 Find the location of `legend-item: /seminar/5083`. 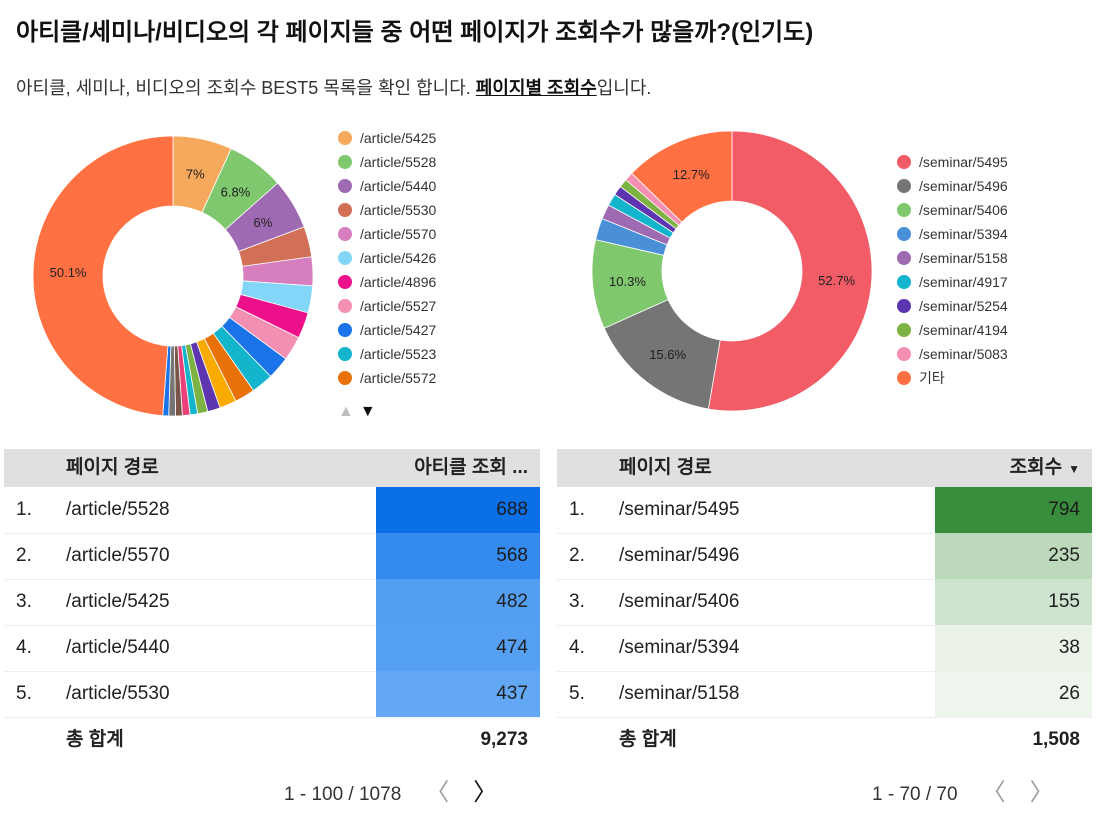

legend-item: /seminar/5083 is located at coordinates (952, 354).